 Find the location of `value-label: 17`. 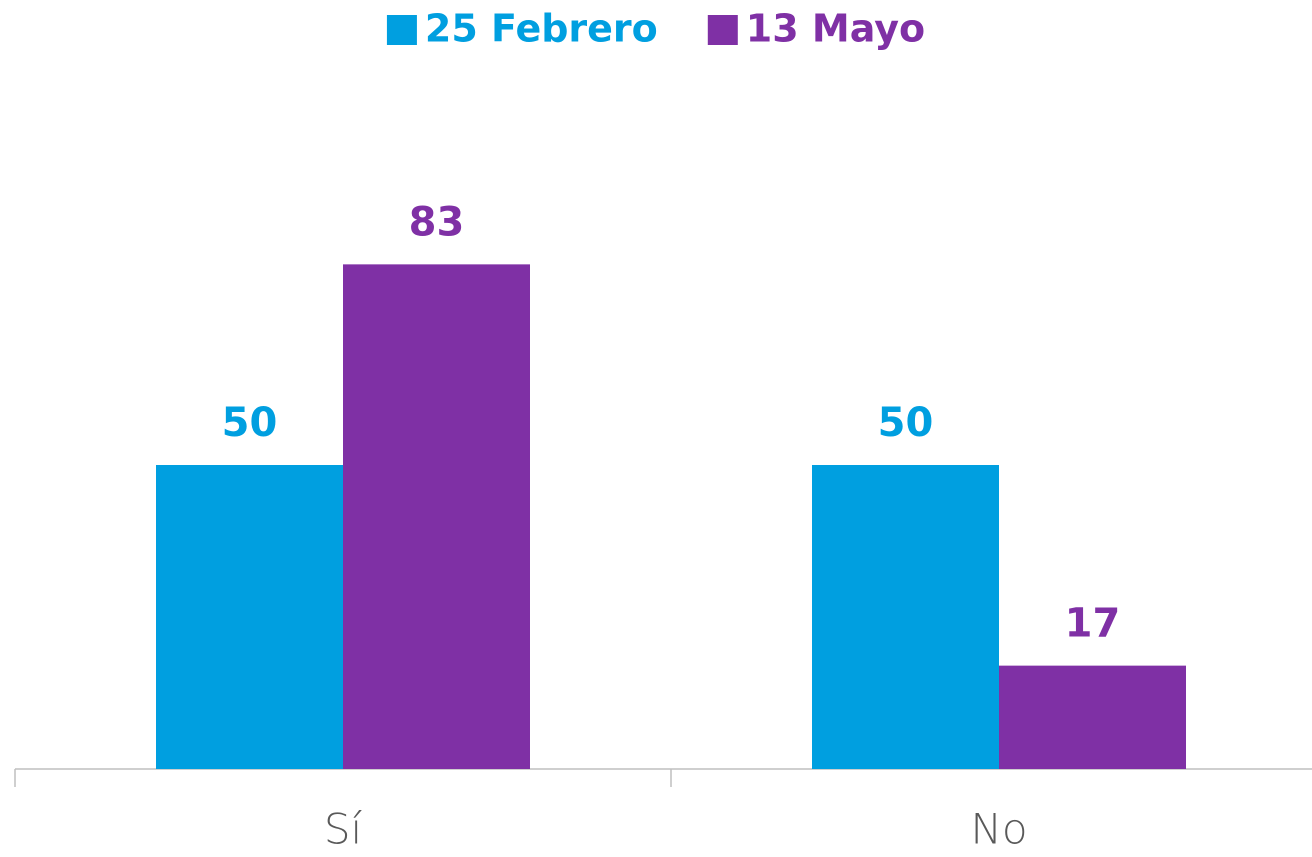

value-label: 17 is located at coordinates (1093, 624).